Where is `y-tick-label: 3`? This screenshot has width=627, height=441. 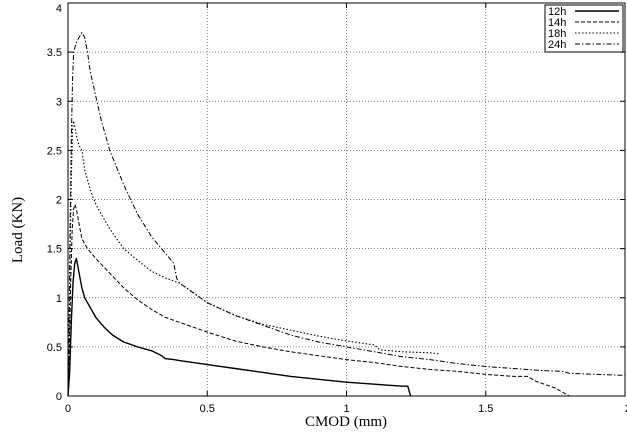
y-tick-label: 3 is located at coordinates (59, 102).